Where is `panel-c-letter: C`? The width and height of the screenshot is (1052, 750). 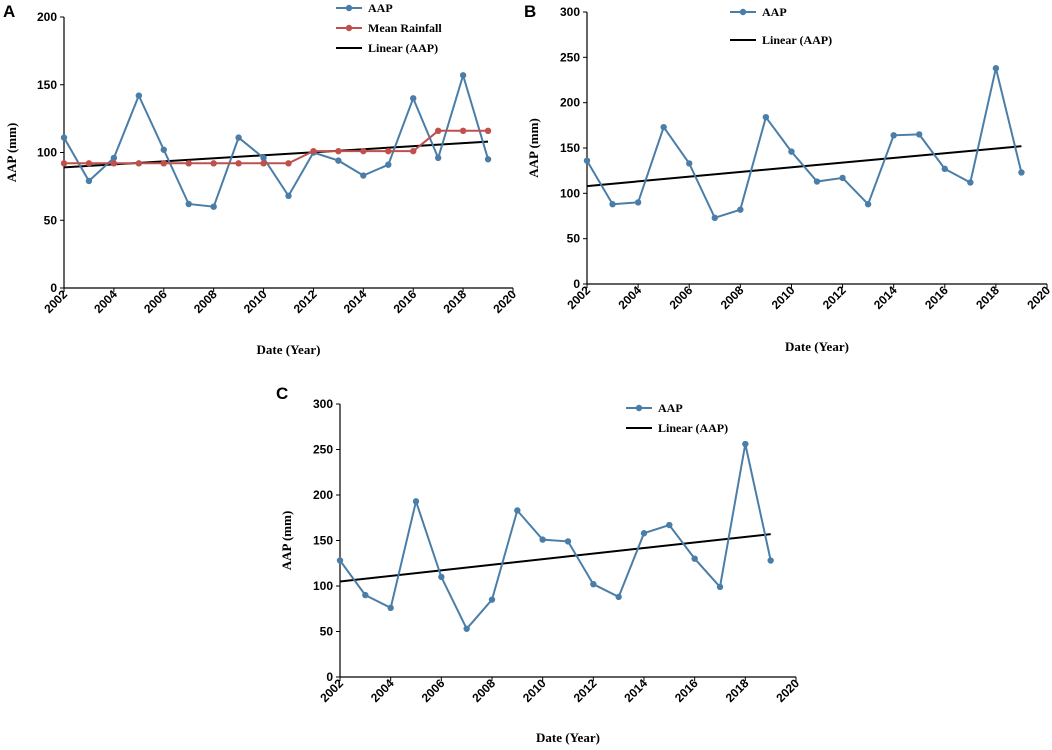 panel-c-letter: C is located at coordinates (282, 393).